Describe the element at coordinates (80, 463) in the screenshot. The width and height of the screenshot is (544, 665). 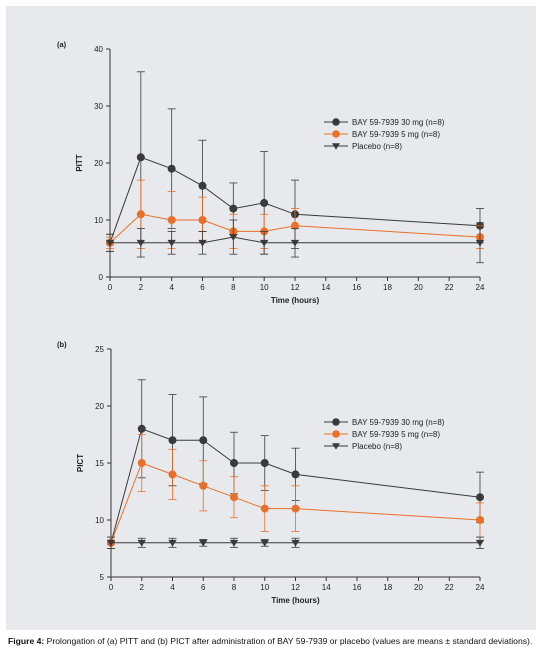
I see `y-axis-title: PICT` at that location.